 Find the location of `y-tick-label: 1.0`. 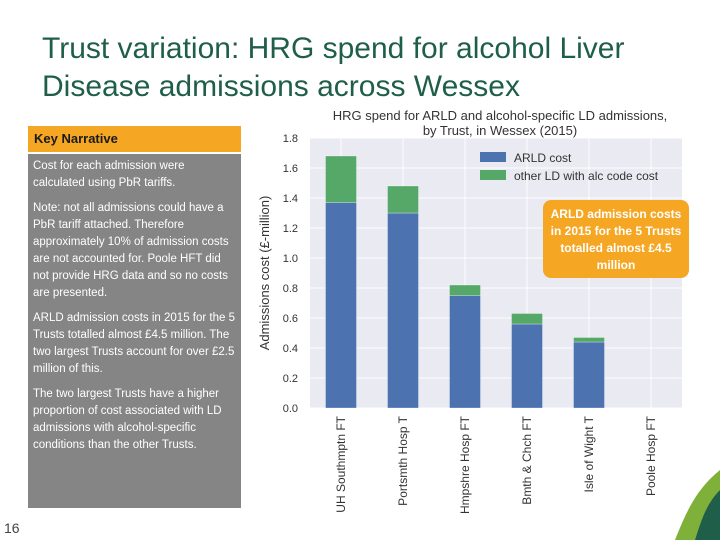

y-tick-label: 1.0 is located at coordinates (290, 259).